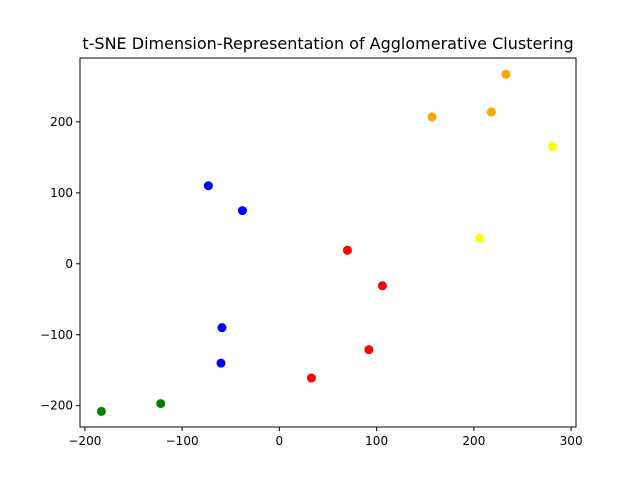  Describe the element at coordinates (311, 378) in the screenshot. I see `data-point-s1-p3` at that location.